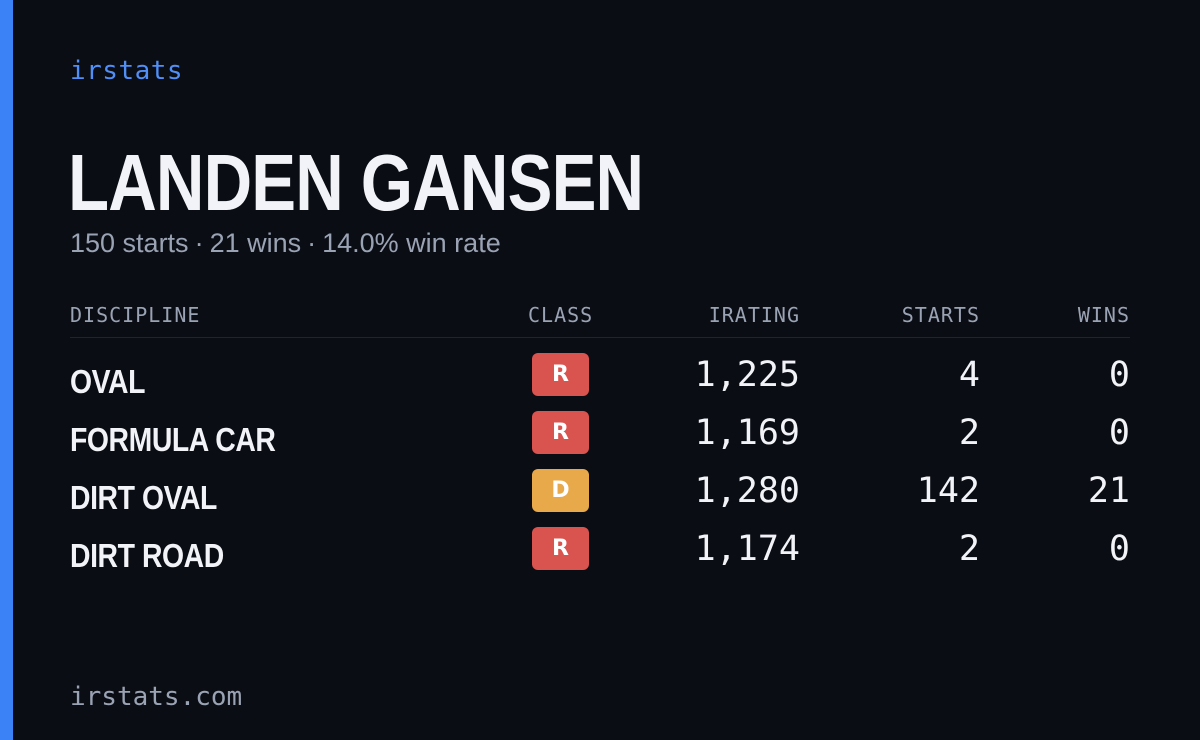  What do you see at coordinates (561, 315) in the screenshot?
I see `header-class: CLASS` at bounding box center [561, 315].